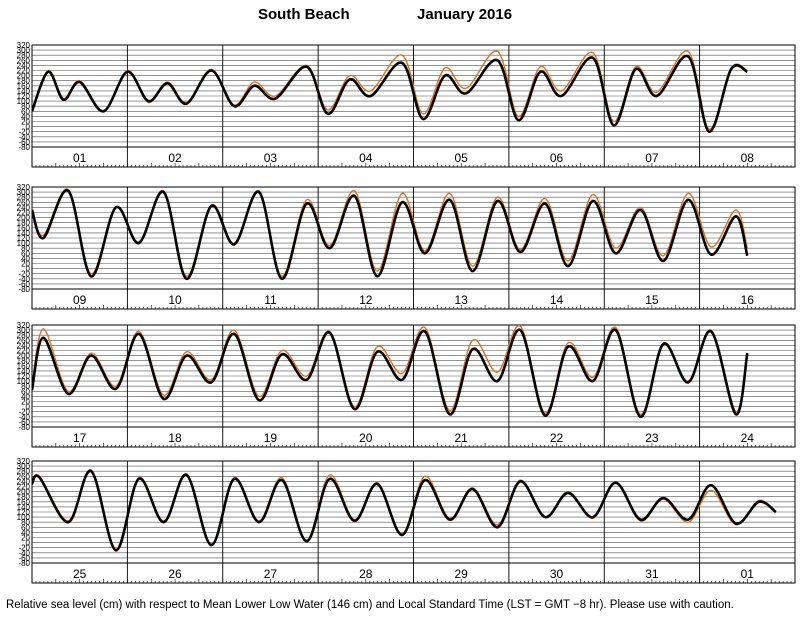 Image resolution: width=800 pixels, height=618 pixels. I want to click on day-label: 25, so click(80, 574).